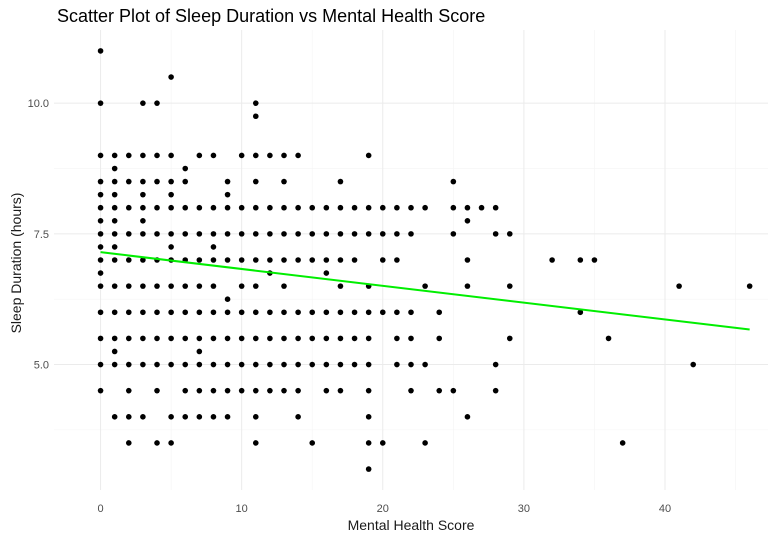 This screenshot has width=774, height=541. Describe the element at coordinates (101, 509) in the screenshot. I see `x-tick-label: 0` at that location.